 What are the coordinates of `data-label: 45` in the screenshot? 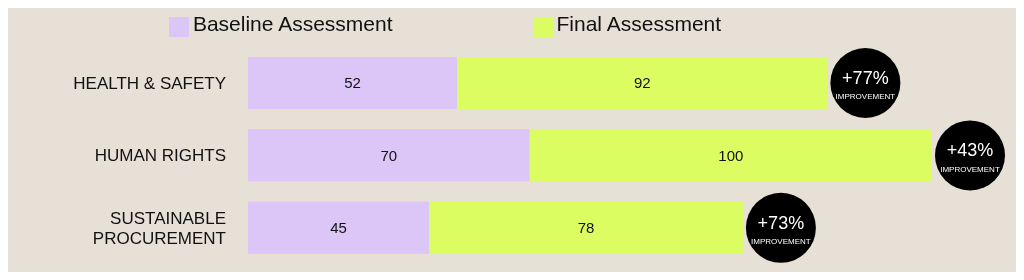 It's located at (338, 228).